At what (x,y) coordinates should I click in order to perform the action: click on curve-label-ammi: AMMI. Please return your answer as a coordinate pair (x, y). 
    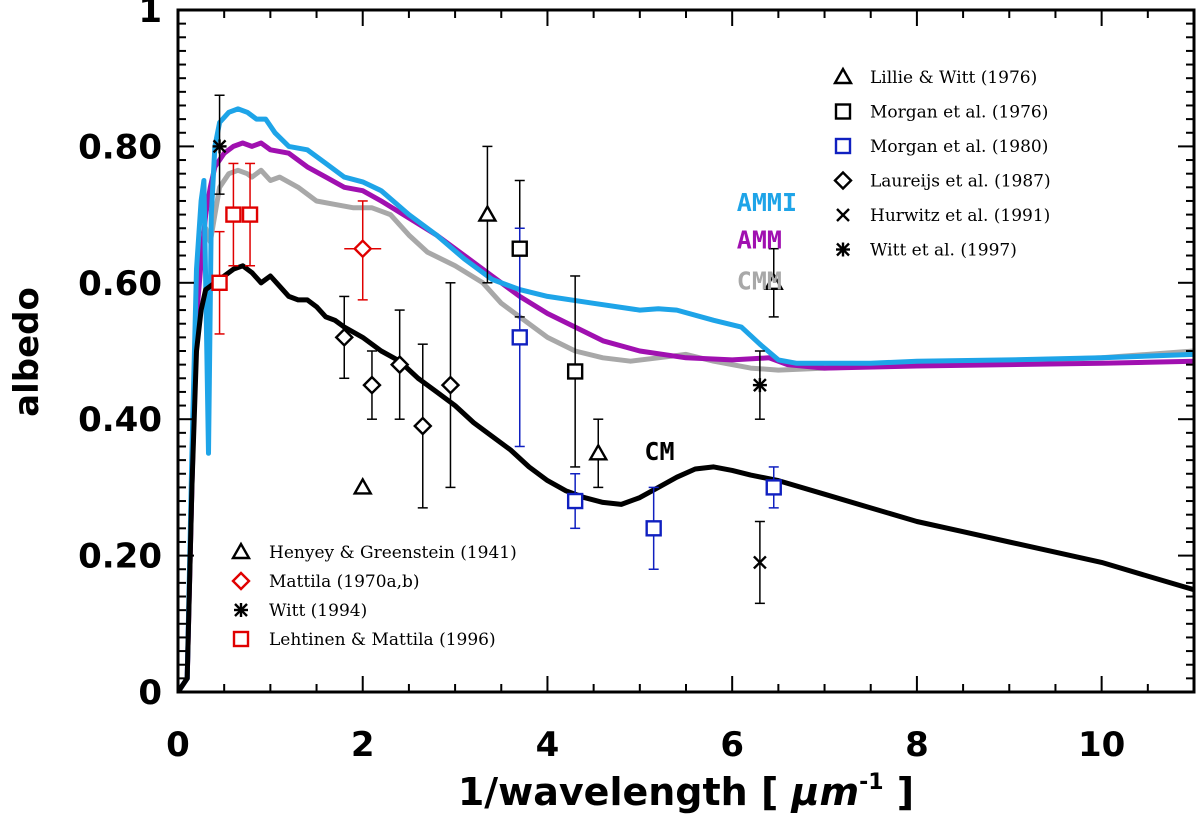
    Looking at the image, I should click on (767, 202).